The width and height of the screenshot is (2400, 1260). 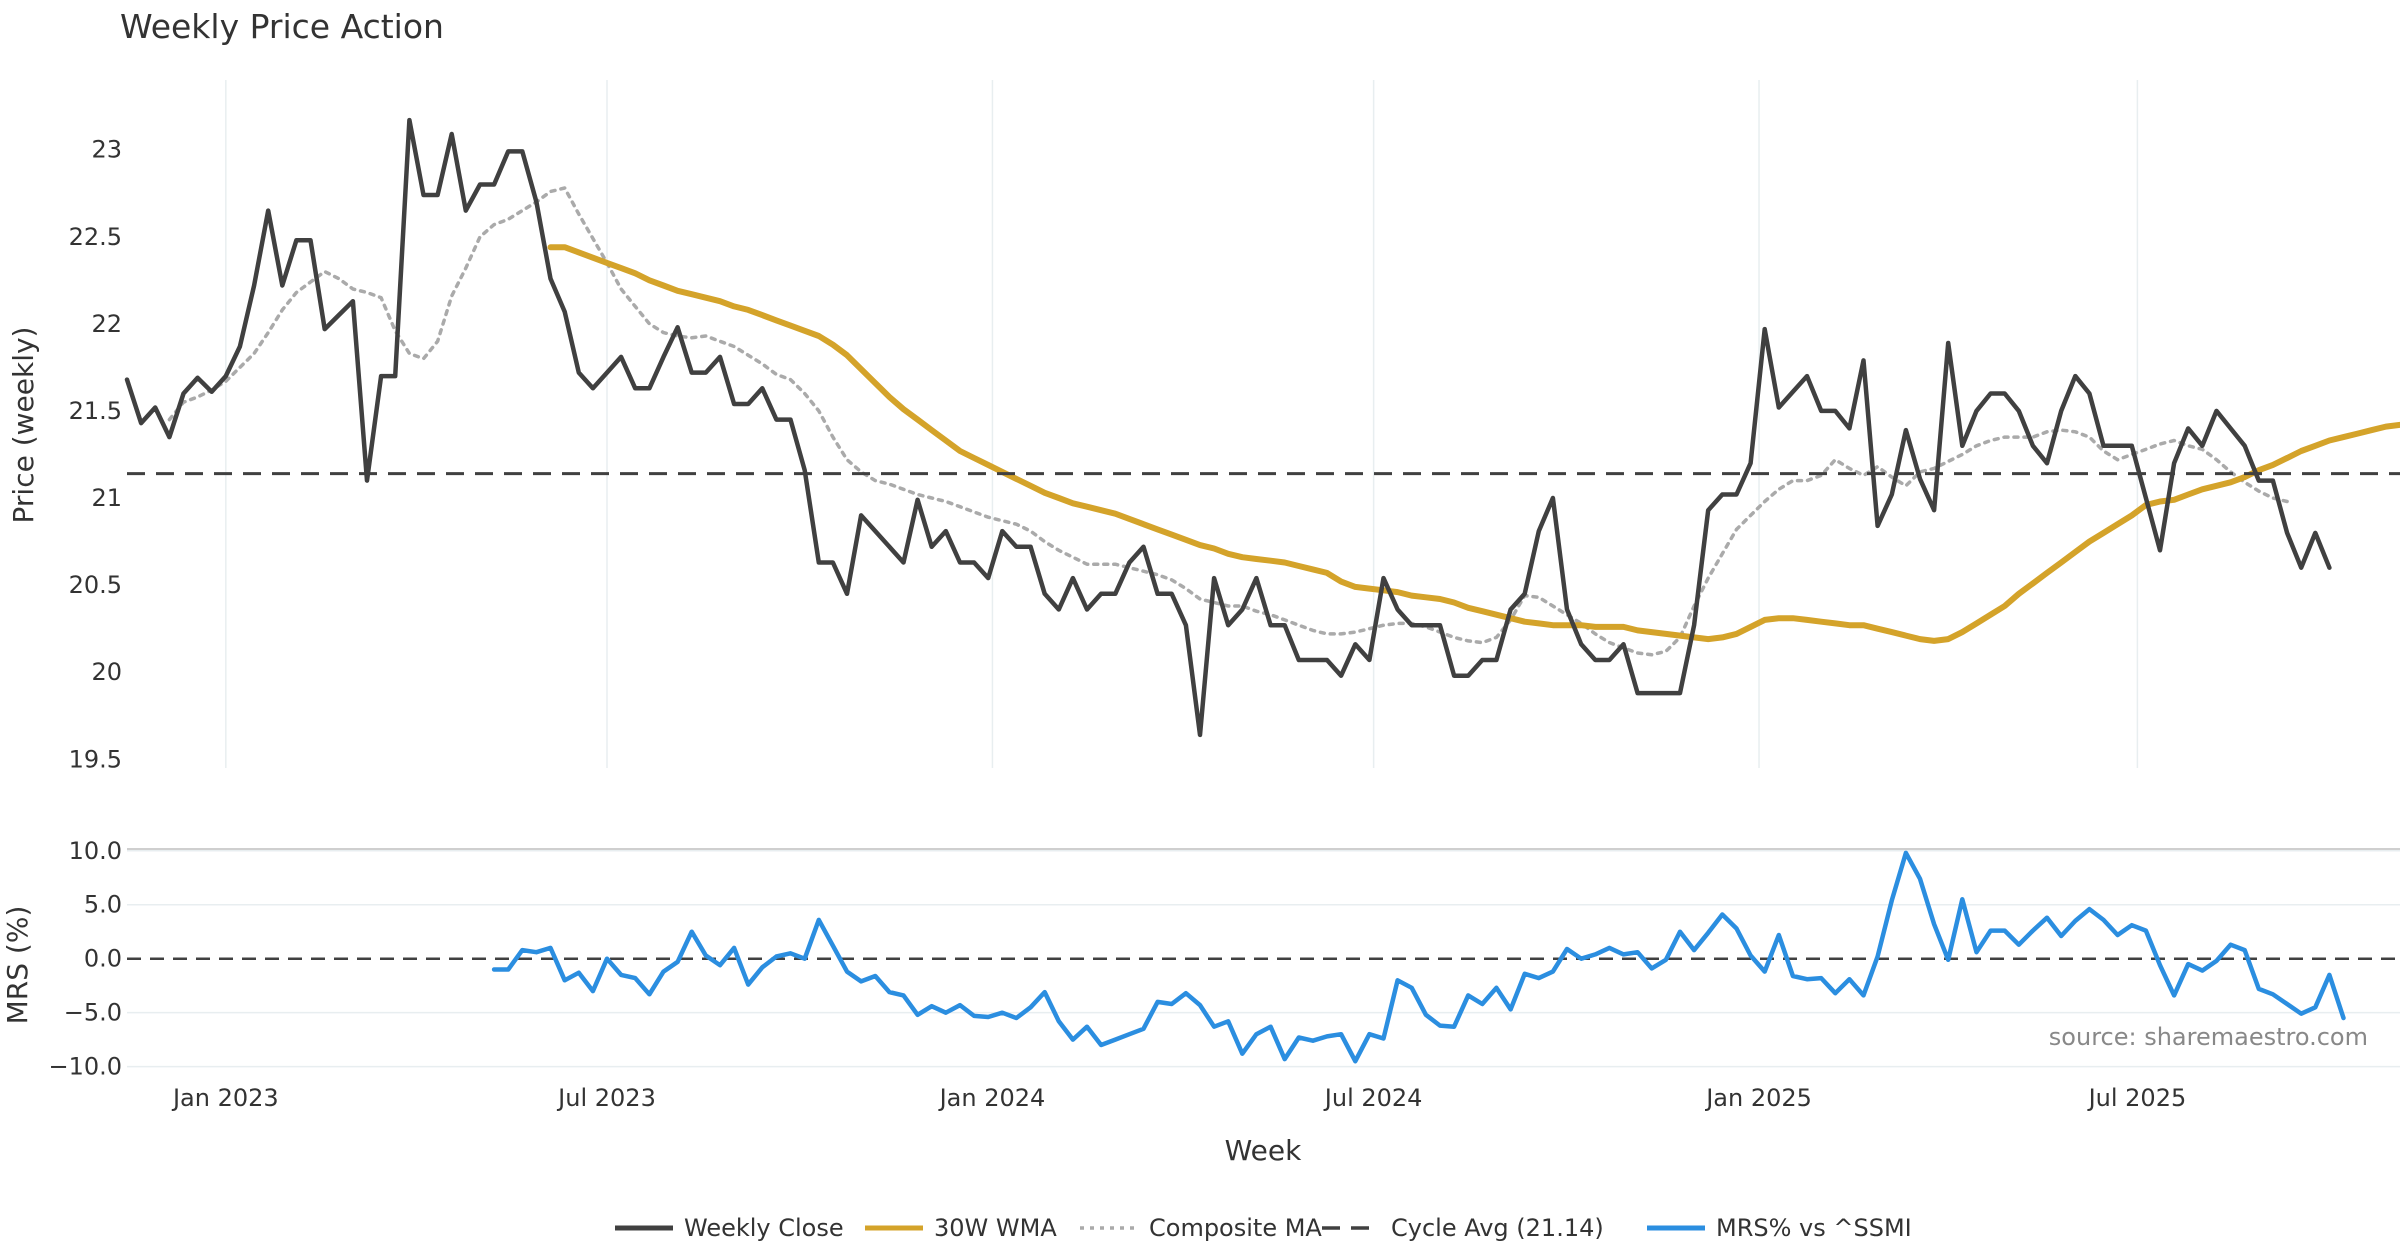 I want to click on price-ytick-label: 21, so click(x=106, y=498).